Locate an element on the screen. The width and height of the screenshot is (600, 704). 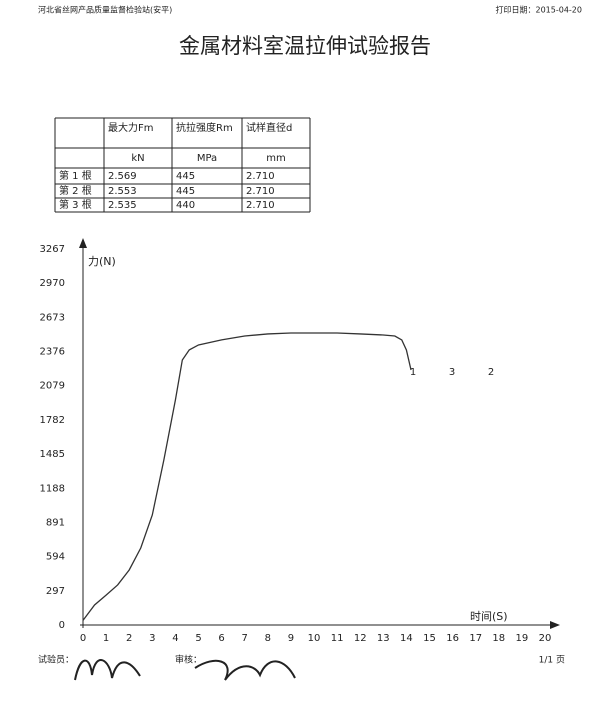
reviewer-signature is located at coordinates (245, 670).